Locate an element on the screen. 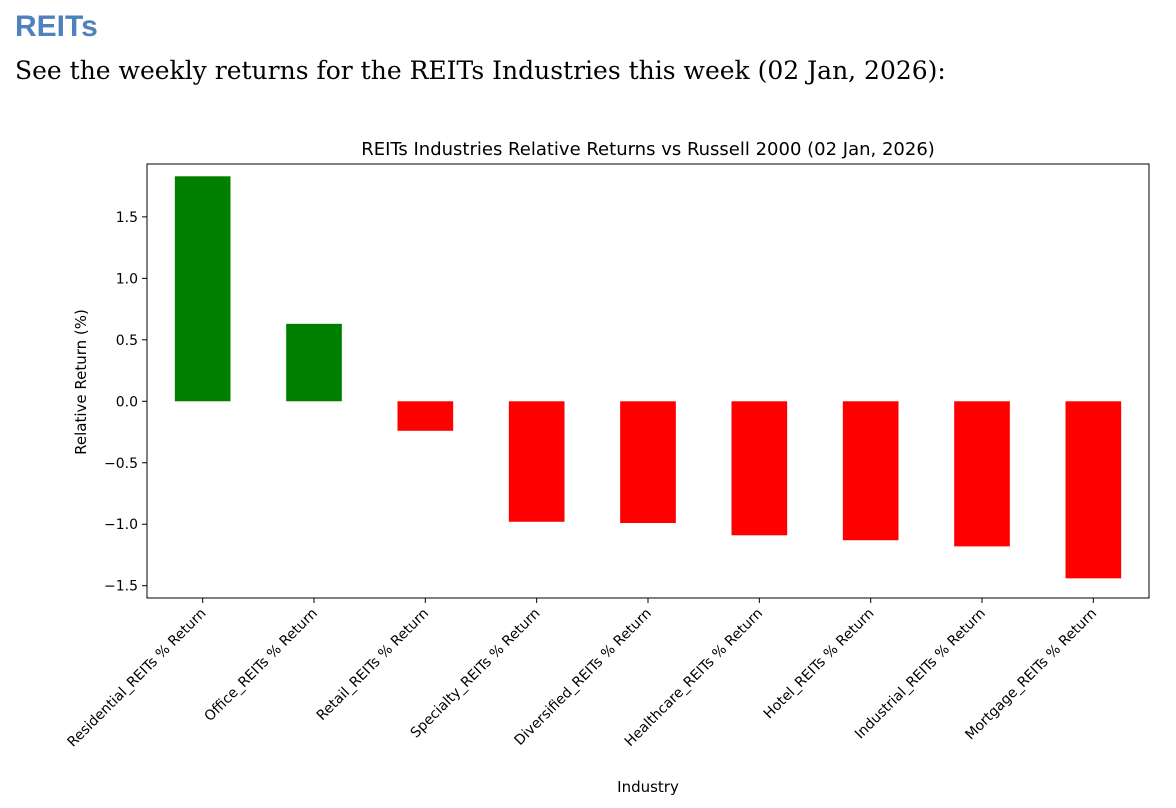 This screenshot has height=808, width=1176. y-tick-label: −0.5 is located at coordinates (121, 464).